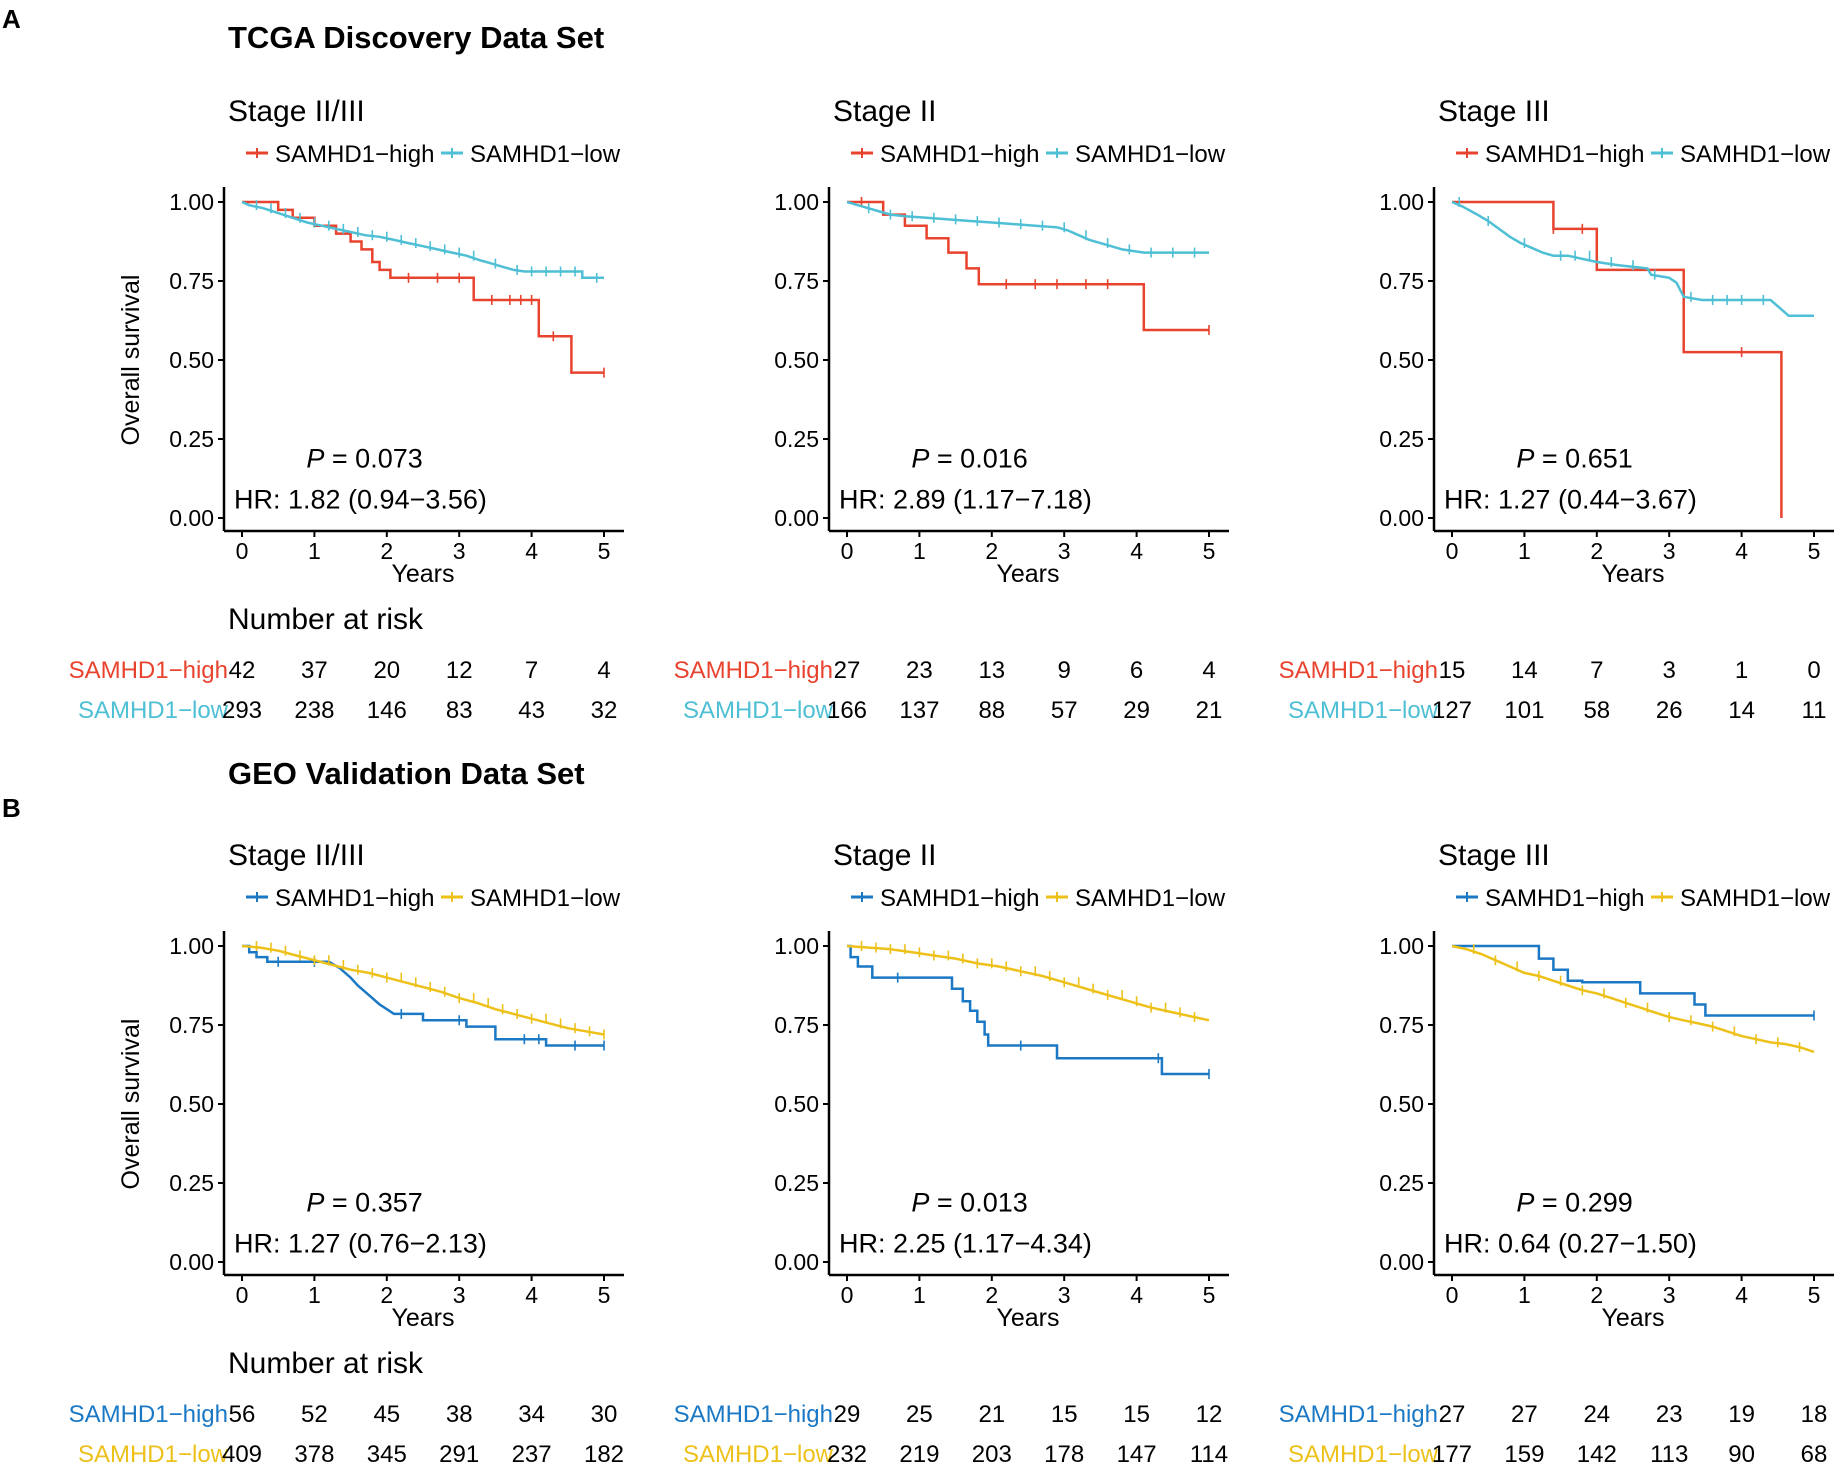  Describe the element at coordinates (1524, 670) in the screenshot. I see `risk-count-high: 14` at that location.